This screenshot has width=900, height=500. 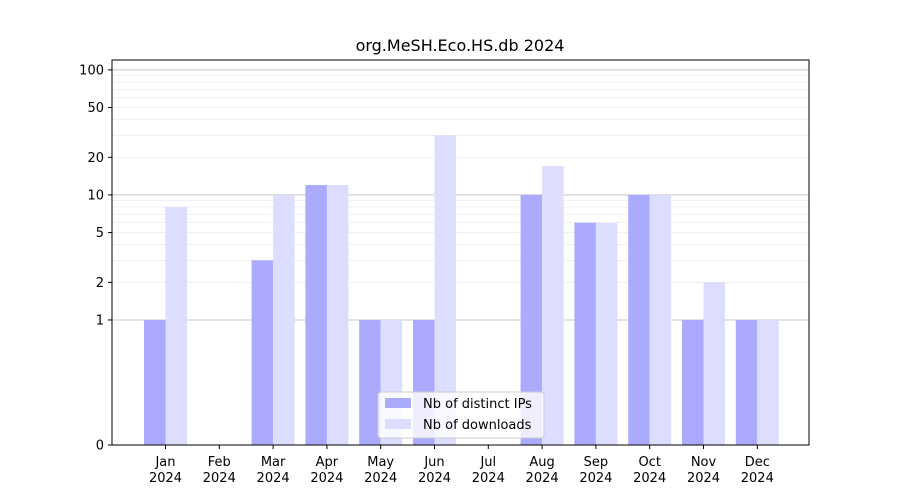 I want to click on legend-box, so click(x=461, y=415).